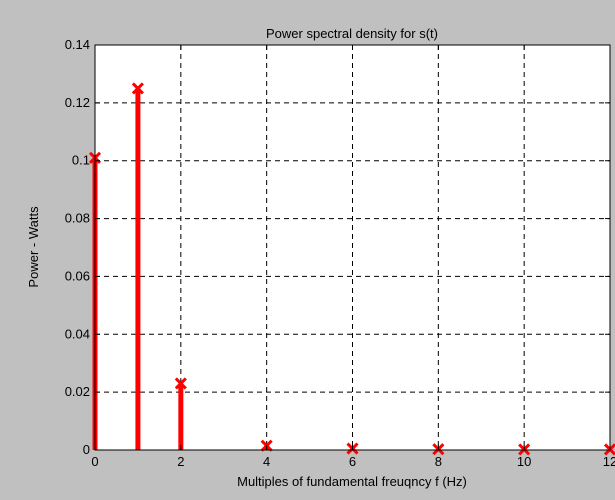 The width and height of the screenshot is (615, 500). What do you see at coordinates (77, 275) in the screenshot?
I see `y-tick-label: 0.06` at bounding box center [77, 275].